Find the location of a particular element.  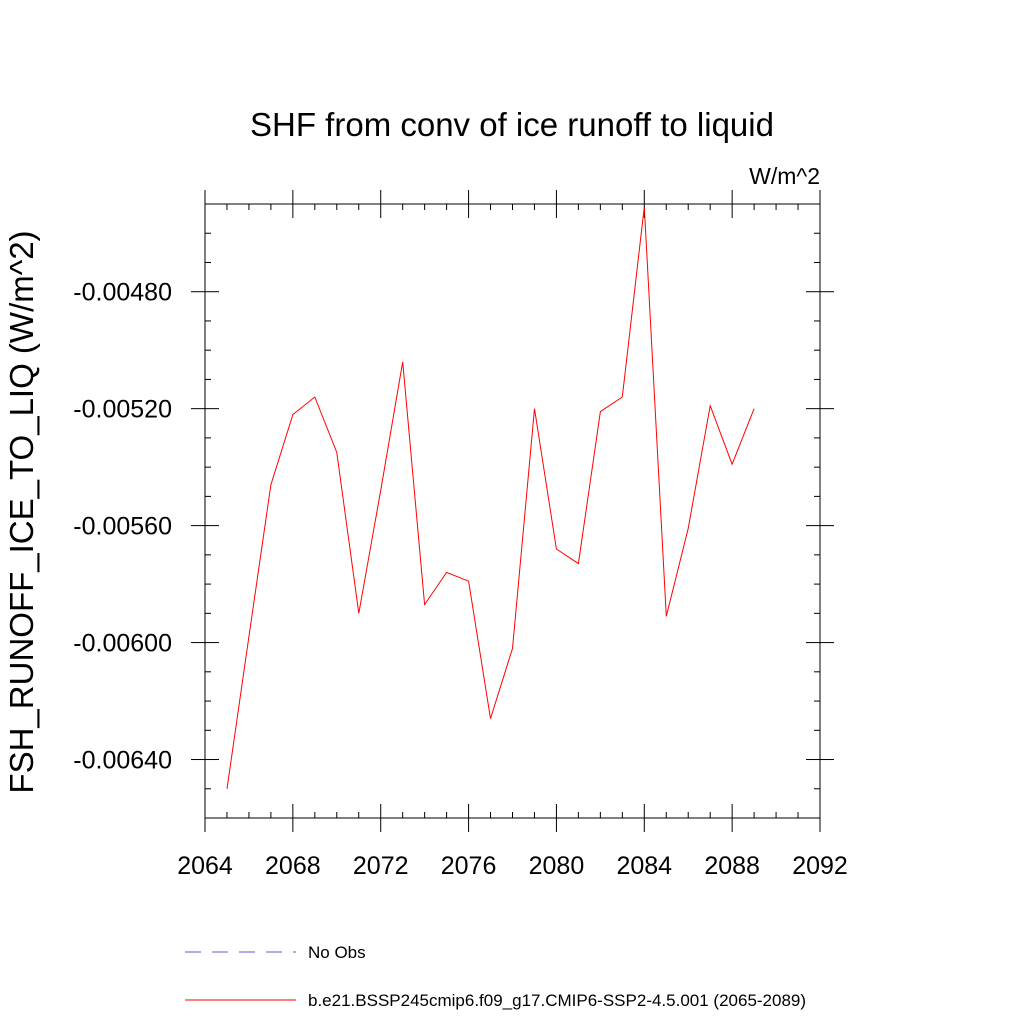

y-tick-label: -0.00560 is located at coordinates (122, 527).